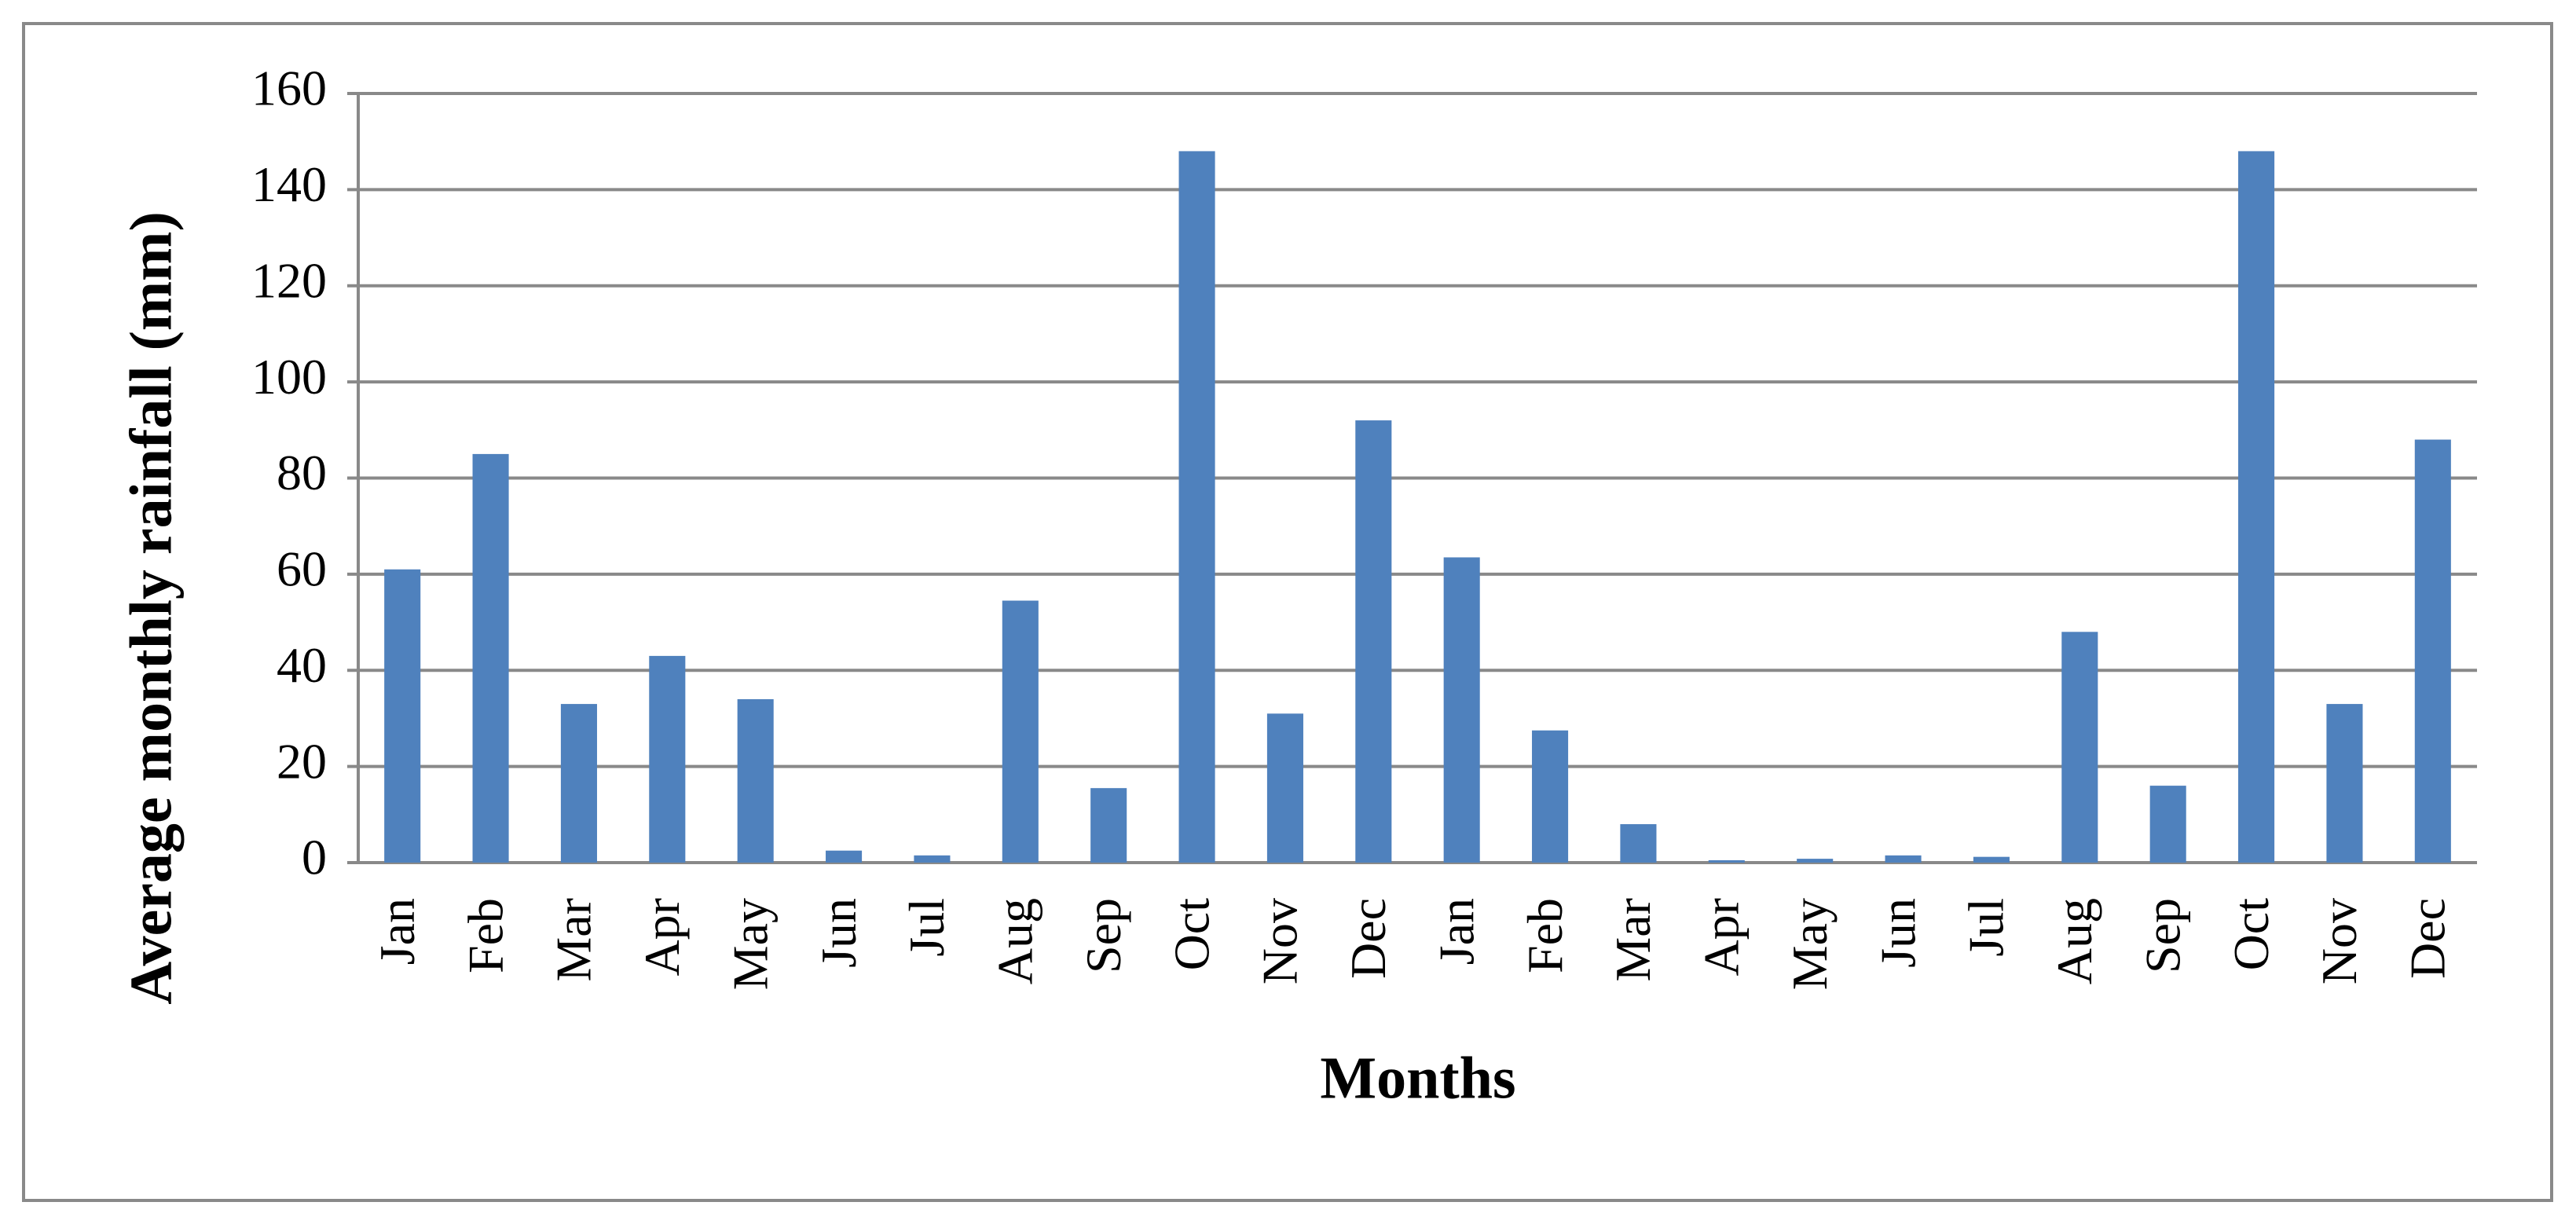  What do you see at coordinates (289, 88) in the screenshot?
I see `y-tick-label: 160` at bounding box center [289, 88].